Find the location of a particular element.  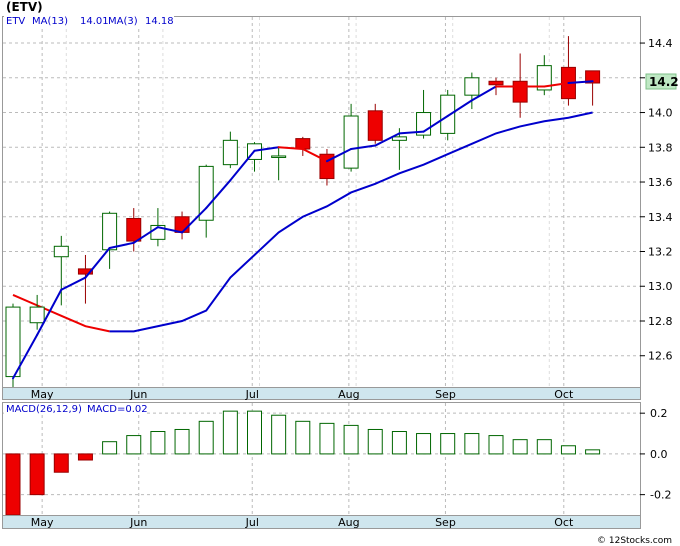

price-ytick-label: 12.6 is located at coordinates (660, 356).